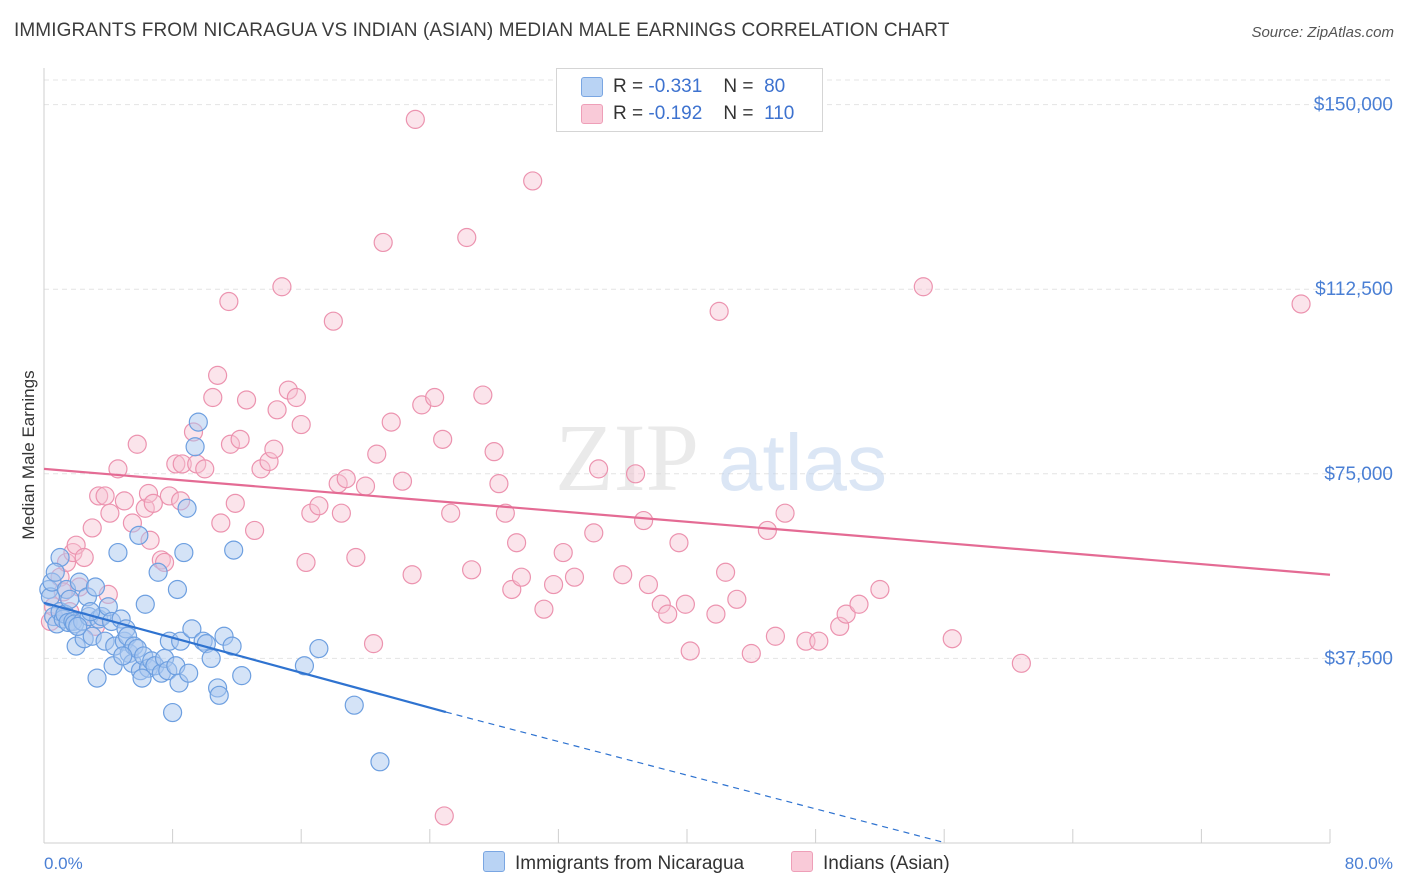 This screenshot has height=892, width=1406. What do you see at coordinates (738, 86) in the screenshot?
I see `legend-n-label: N =` at bounding box center [738, 86].